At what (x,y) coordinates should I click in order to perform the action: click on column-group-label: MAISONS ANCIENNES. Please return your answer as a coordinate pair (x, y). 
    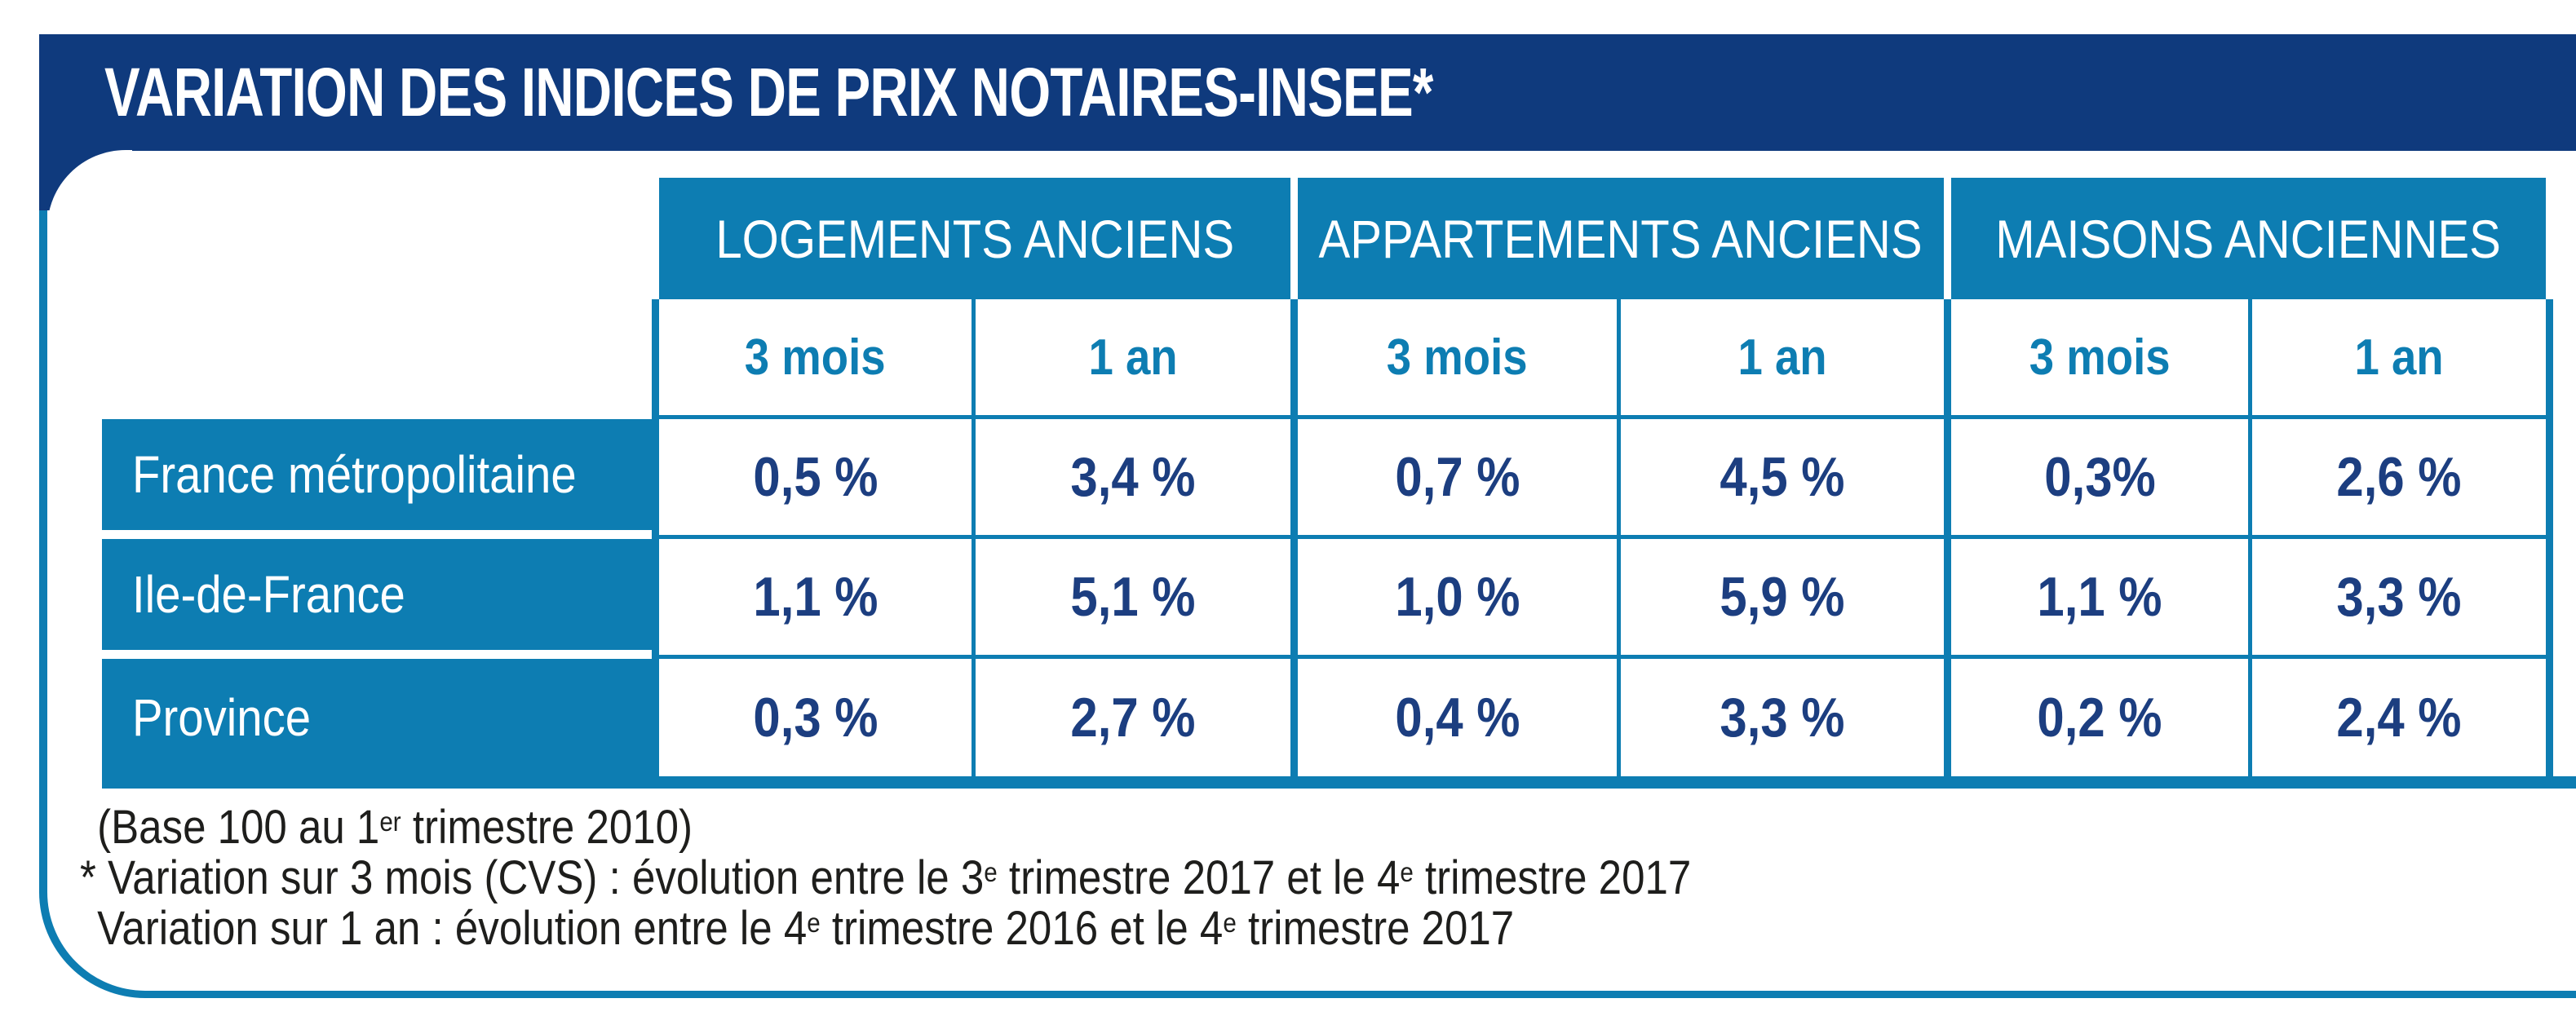
    Looking at the image, I should click on (2248, 239).